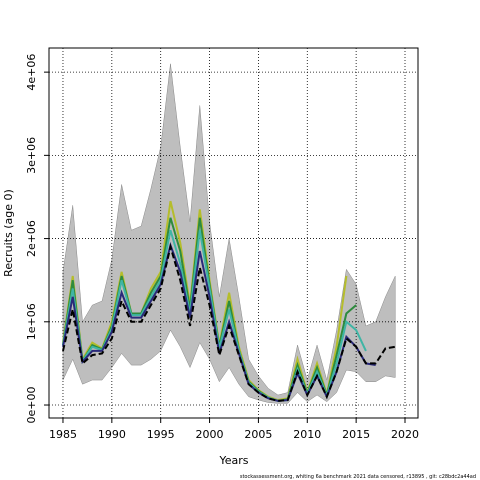  What do you see at coordinates (8, 233) in the screenshot?
I see `y-axis-label: Recruits (age 0)` at bounding box center [8, 233].